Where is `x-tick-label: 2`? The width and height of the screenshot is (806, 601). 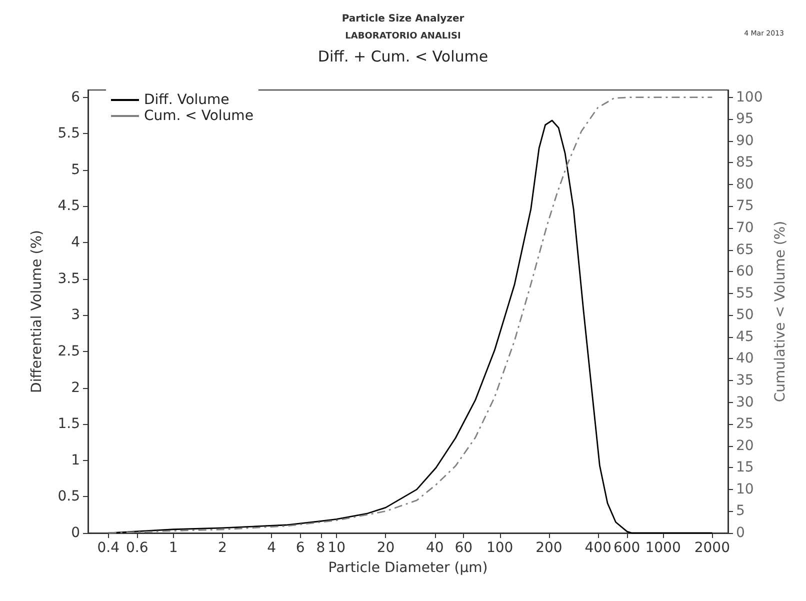 x-tick-label: 2 is located at coordinates (222, 548).